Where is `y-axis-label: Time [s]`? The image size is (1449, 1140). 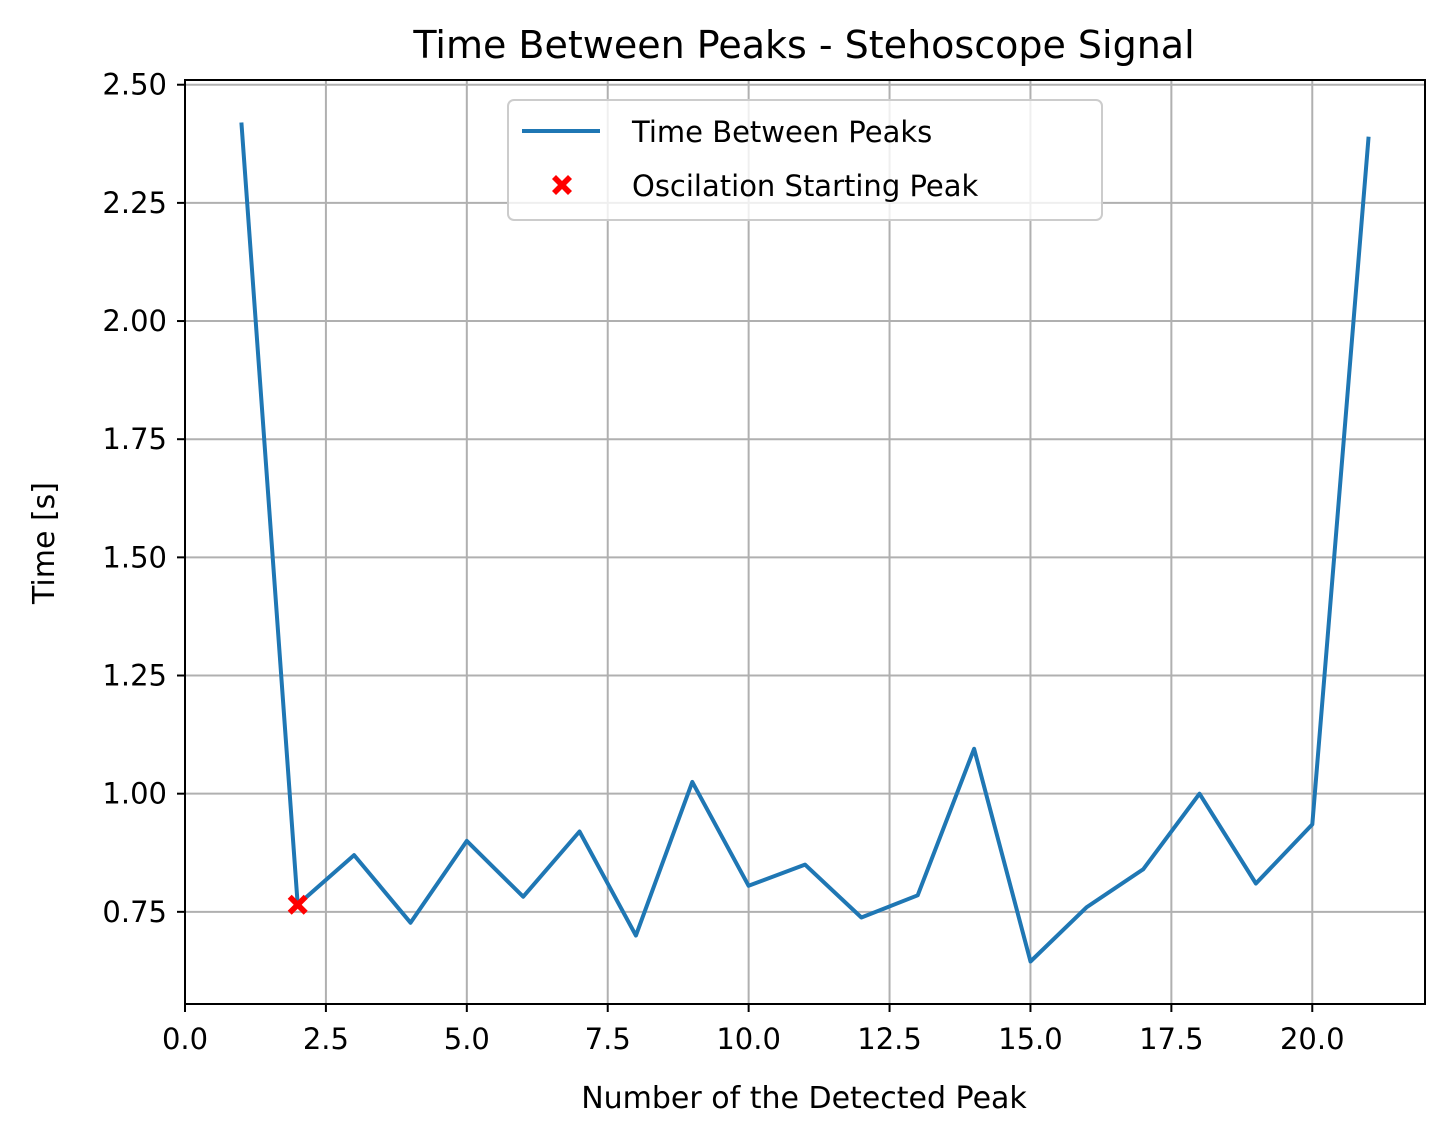 y-axis-label: Time [s] is located at coordinates (44, 543).